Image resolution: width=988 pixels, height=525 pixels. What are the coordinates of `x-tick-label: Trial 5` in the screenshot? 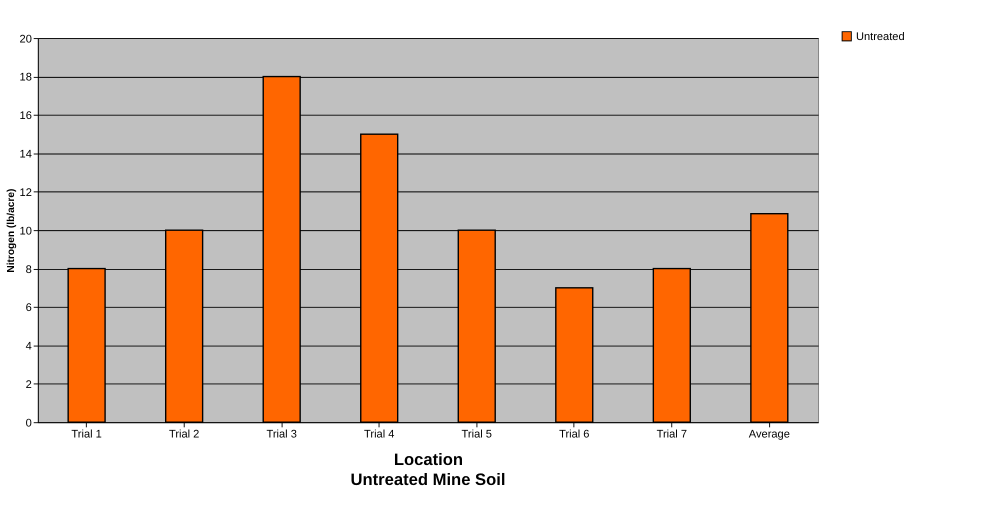 It's located at (477, 434).